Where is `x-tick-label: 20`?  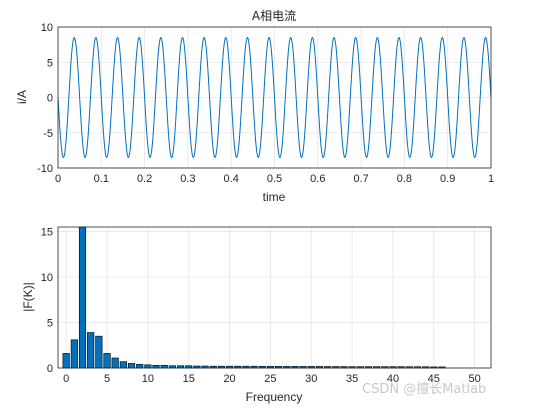
x-tick-label: 20 is located at coordinates (229, 379).